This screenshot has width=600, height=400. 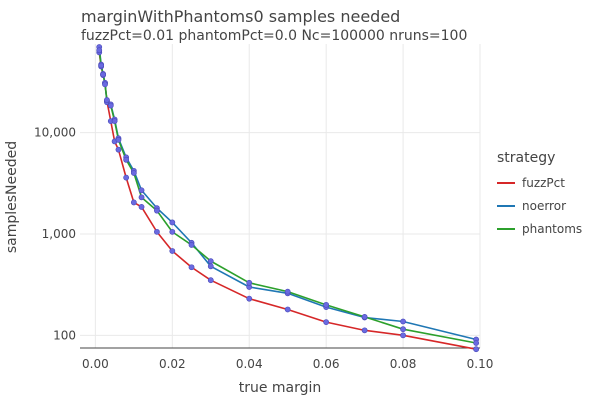 What do you see at coordinates (539, 193) in the screenshot?
I see `legend: strategy fuzzPct noerror phantoms` at bounding box center [539, 193].